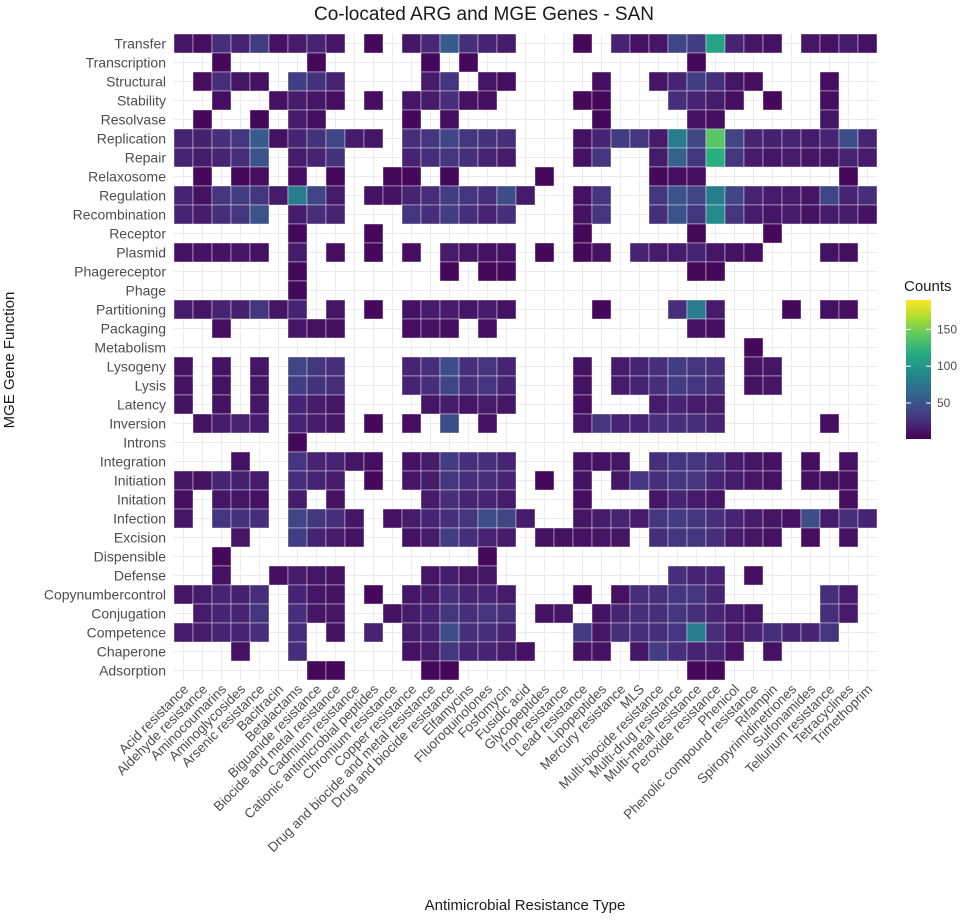  Describe the element at coordinates (131, 310) in the screenshot. I see `y-tick-label-partitioning: Partitioning` at that location.